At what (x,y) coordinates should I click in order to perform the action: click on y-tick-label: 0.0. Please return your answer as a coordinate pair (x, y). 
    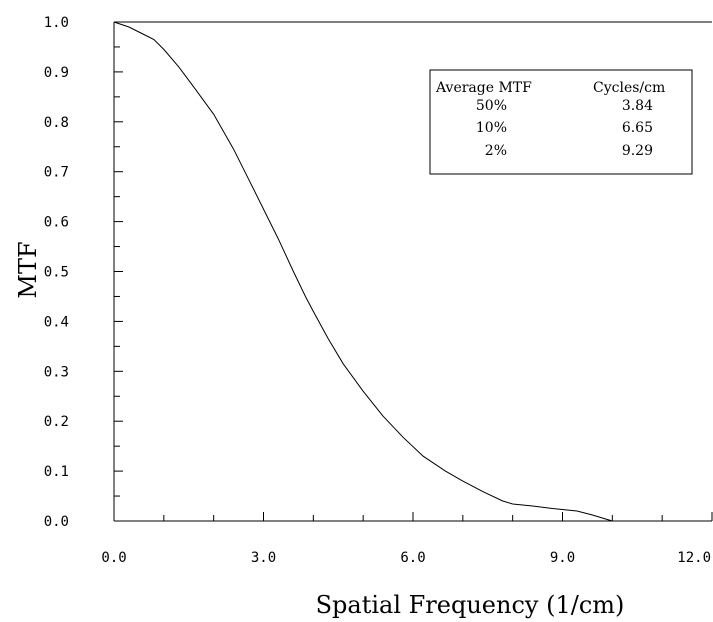
    Looking at the image, I should click on (56, 522).